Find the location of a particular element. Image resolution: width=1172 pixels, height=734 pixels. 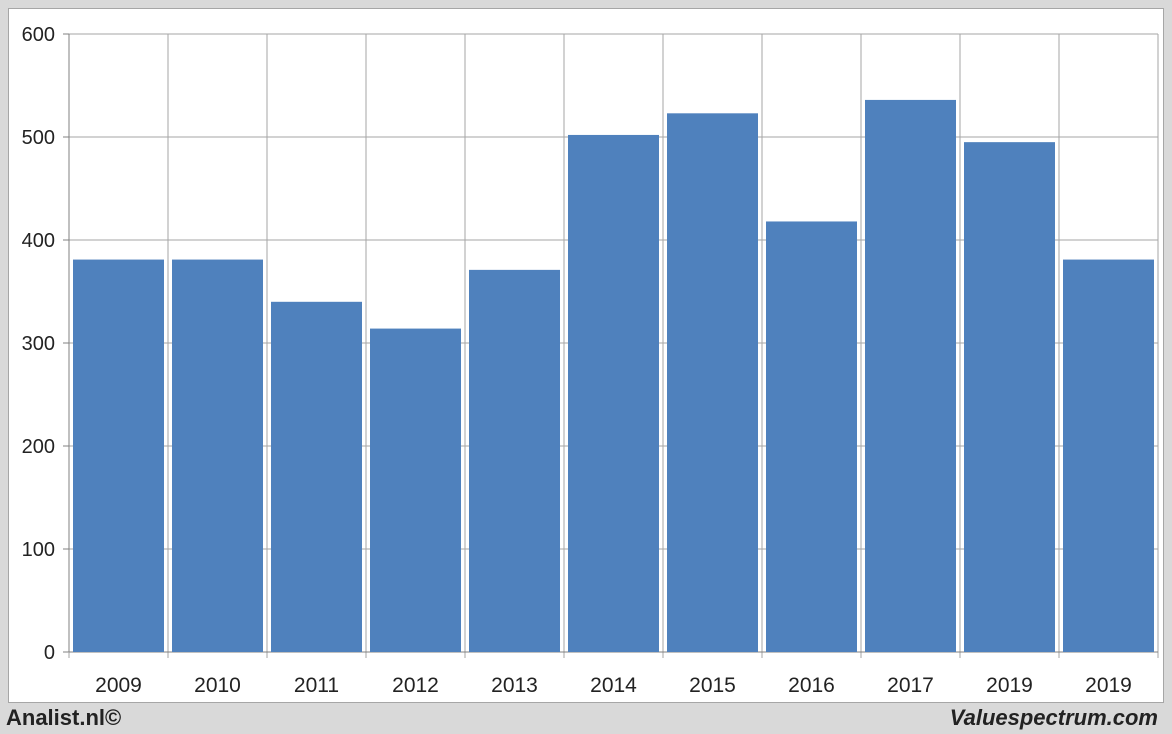

y-tick-label: 600 is located at coordinates (38, 35).